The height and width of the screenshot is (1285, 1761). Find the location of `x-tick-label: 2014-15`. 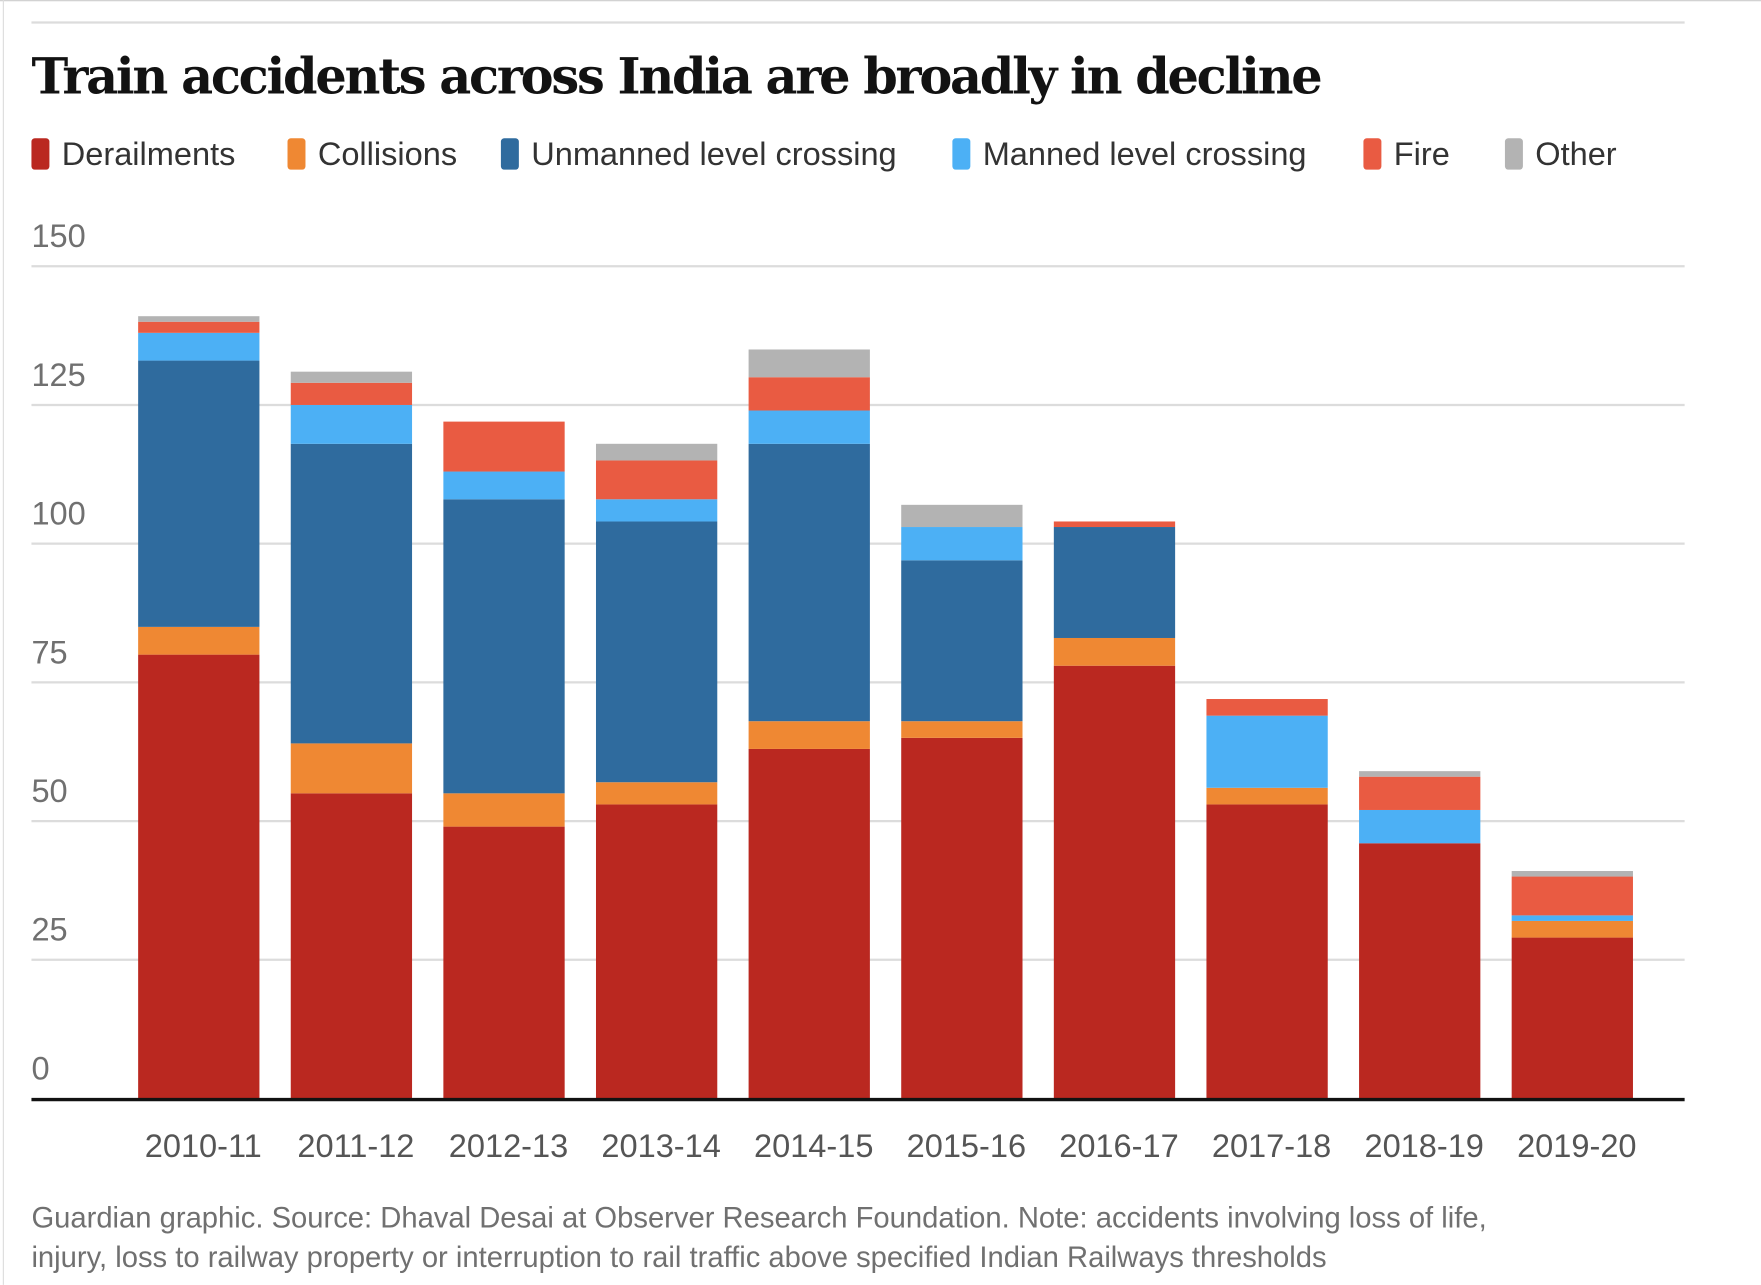

x-tick-label: 2014-15 is located at coordinates (813, 1146).